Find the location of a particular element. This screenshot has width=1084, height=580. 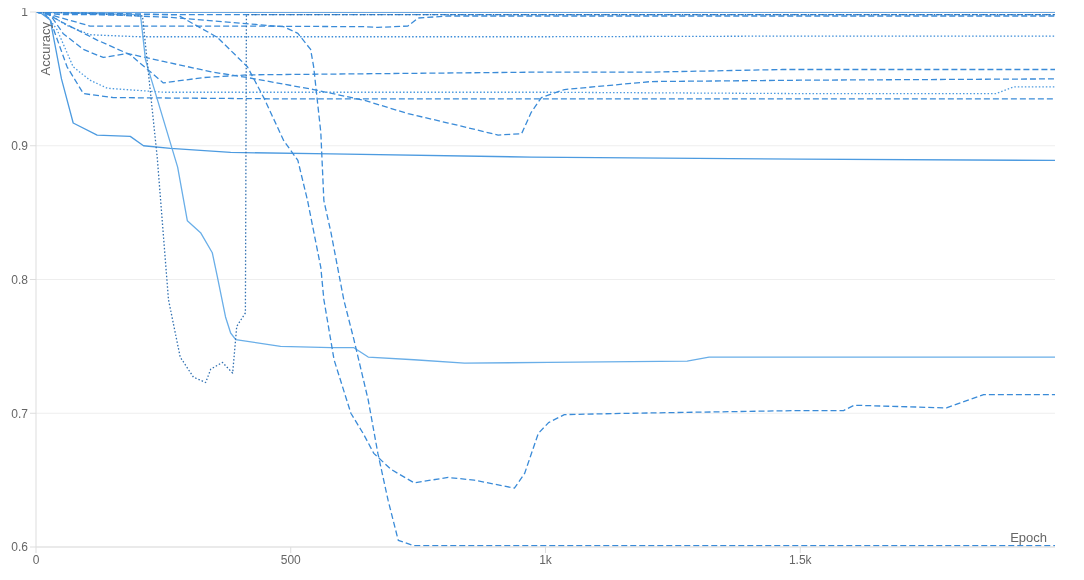

y-tick-label: 0.7 is located at coordinates (20, 413).